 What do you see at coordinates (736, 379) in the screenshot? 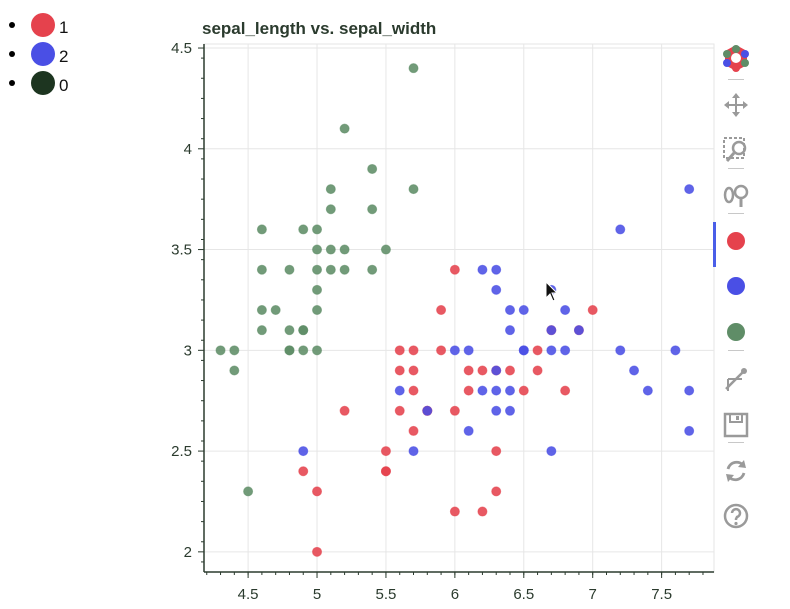
I see `crosshair-icon` at bounding box center [736, 379].